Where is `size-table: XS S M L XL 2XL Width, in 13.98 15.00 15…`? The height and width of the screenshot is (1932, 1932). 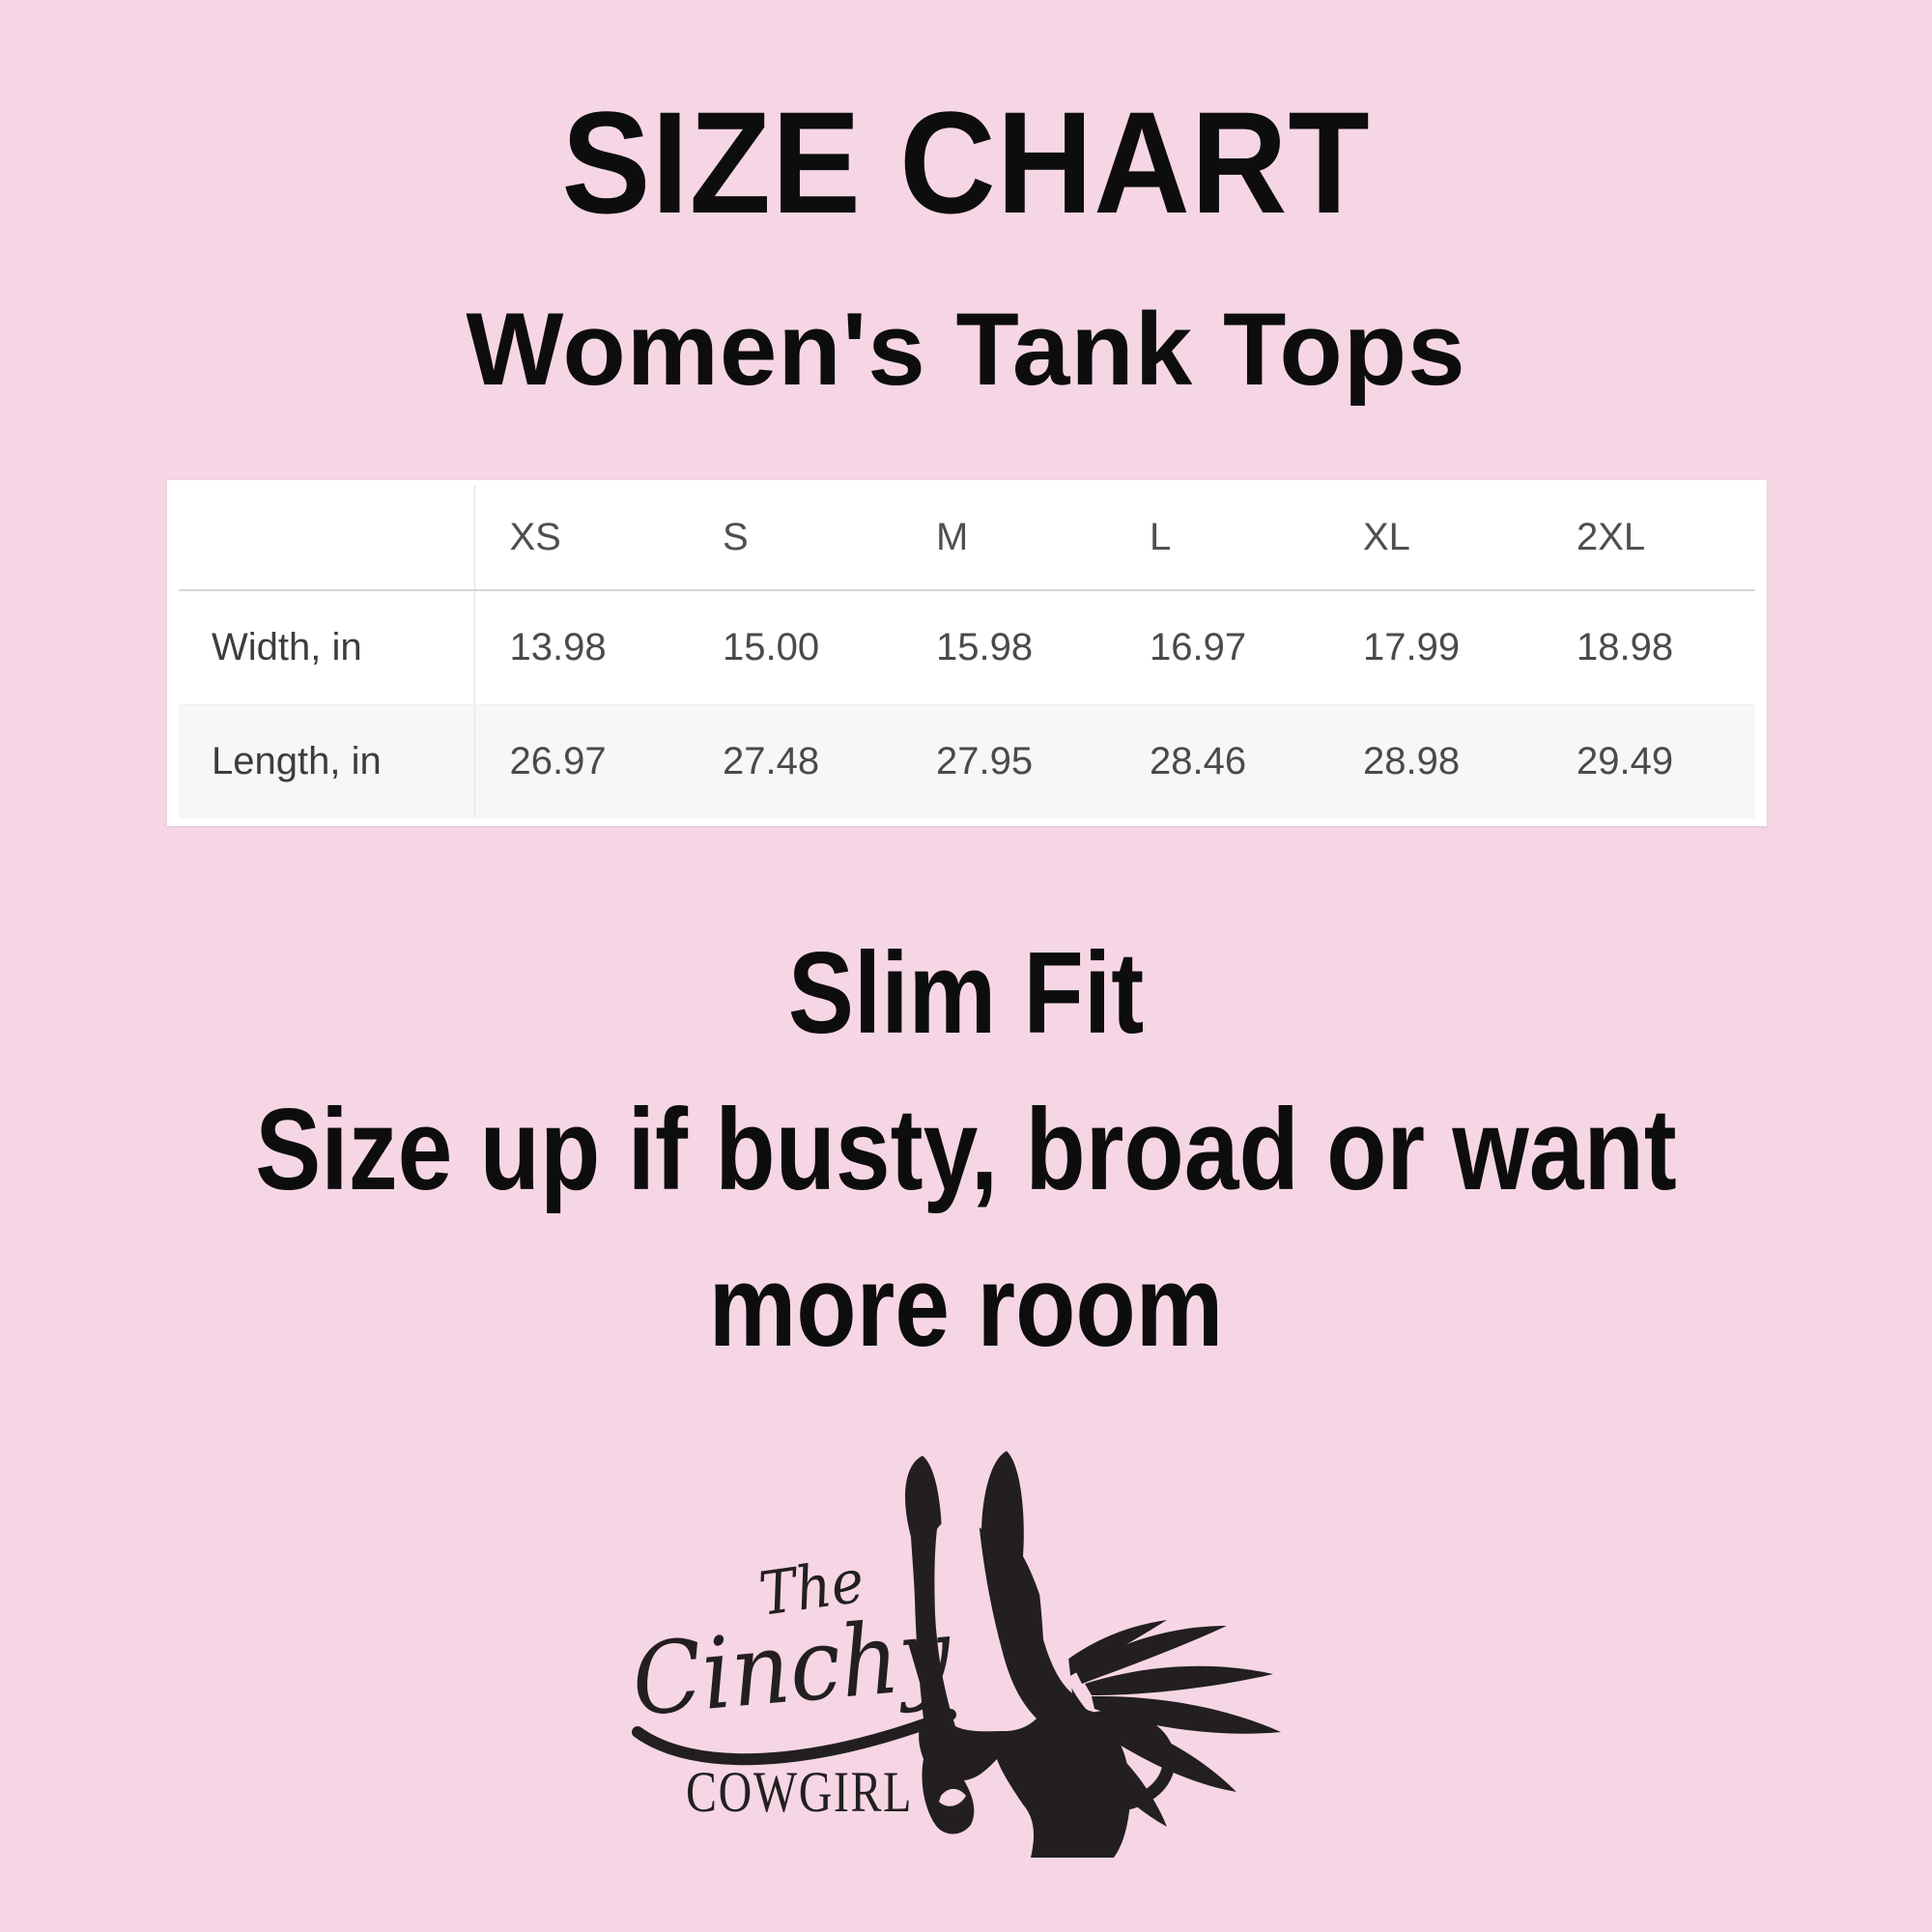
size-table: XS S M L XL 2XL Width, in 13.98 15.00 15… is located at coordinates (967, 652).